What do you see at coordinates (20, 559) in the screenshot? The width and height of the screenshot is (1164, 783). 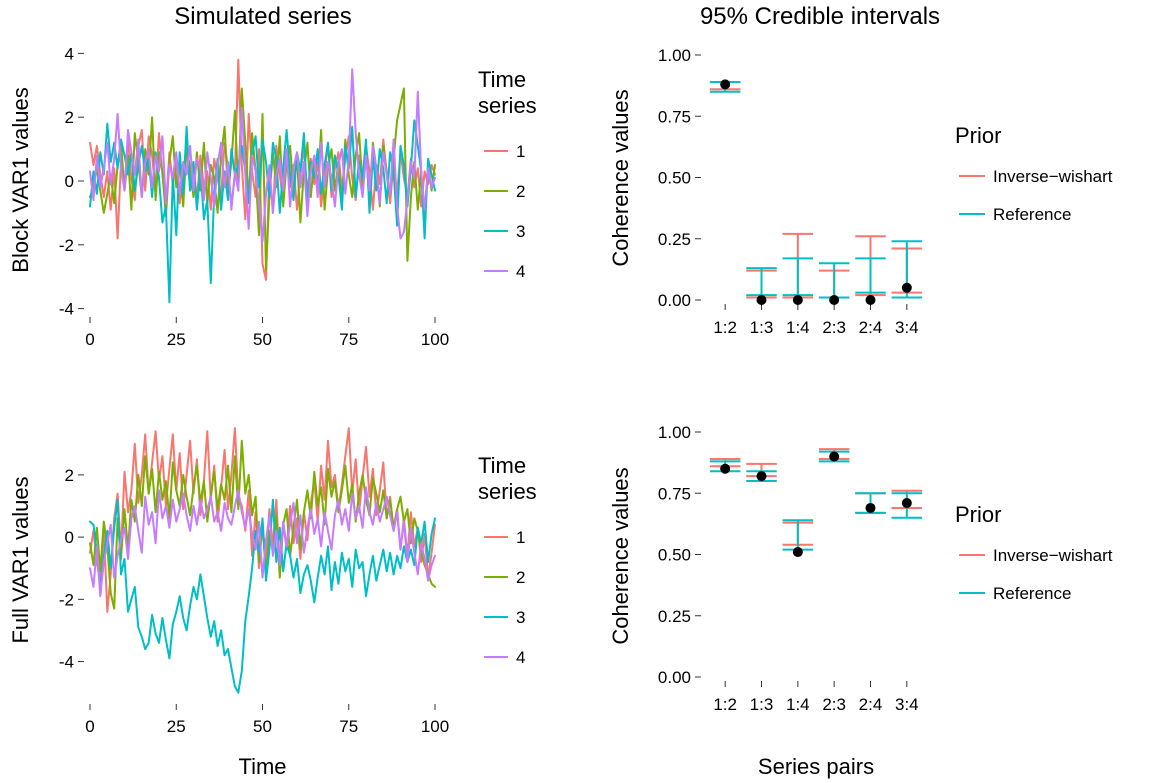 I see `y-axis-title: Full VAR1 values` at bounding box center [20, 559].